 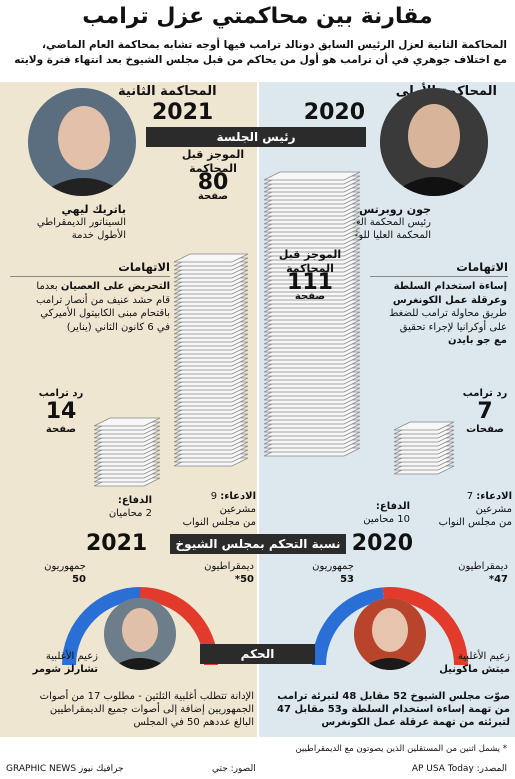 What do you see at coordinates (213, 182) in the screenshot?
I see `brief-pages: 80` at bounding box center [213, 182].